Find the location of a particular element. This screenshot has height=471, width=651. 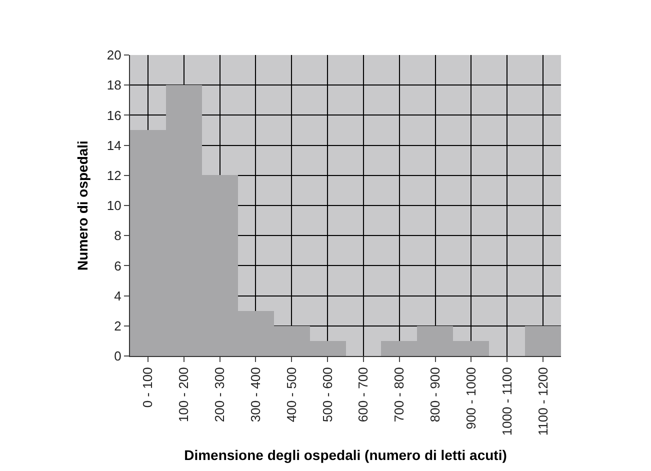

y-tick-label: 20 is located at coordinates (114, 55).